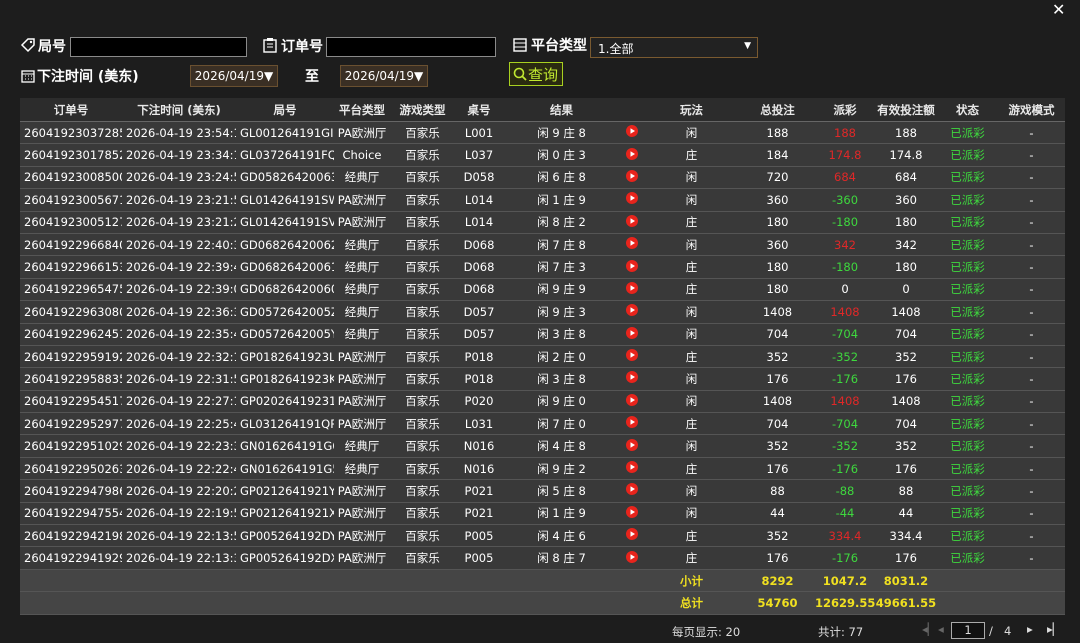  What do you see at coordinates (158, 47) in the screenshot?
I see `round-input` at bounding box center [158, 47].